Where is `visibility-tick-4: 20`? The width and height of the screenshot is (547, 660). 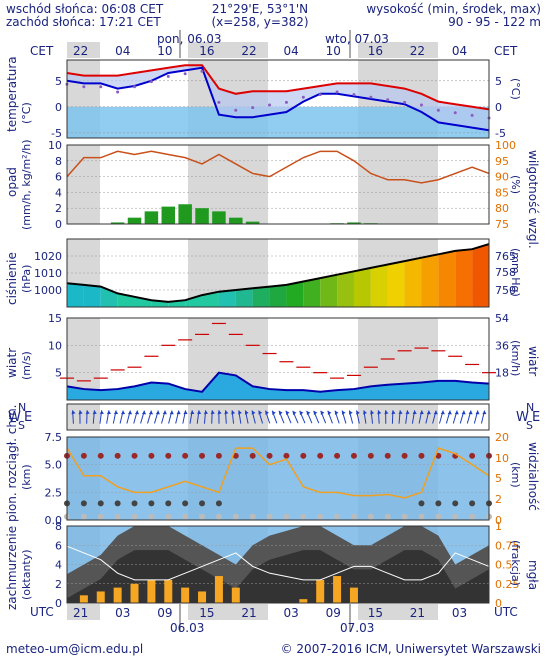
visibility-tick-4: 20 is located at coordinates (502, 437).